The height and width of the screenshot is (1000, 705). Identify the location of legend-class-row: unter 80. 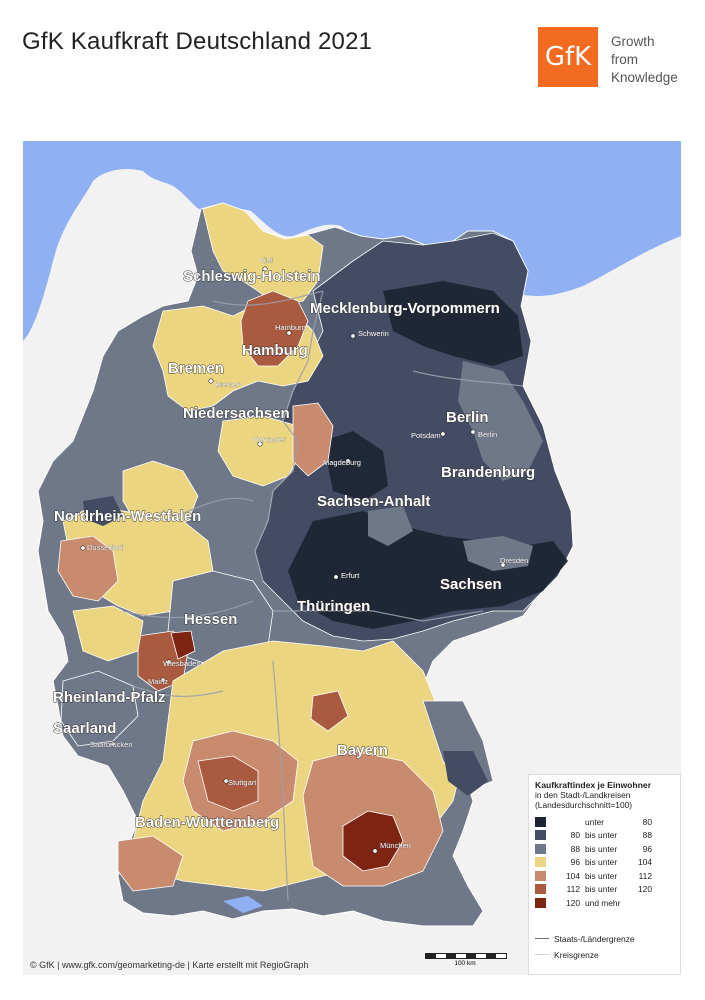
(604, 822).